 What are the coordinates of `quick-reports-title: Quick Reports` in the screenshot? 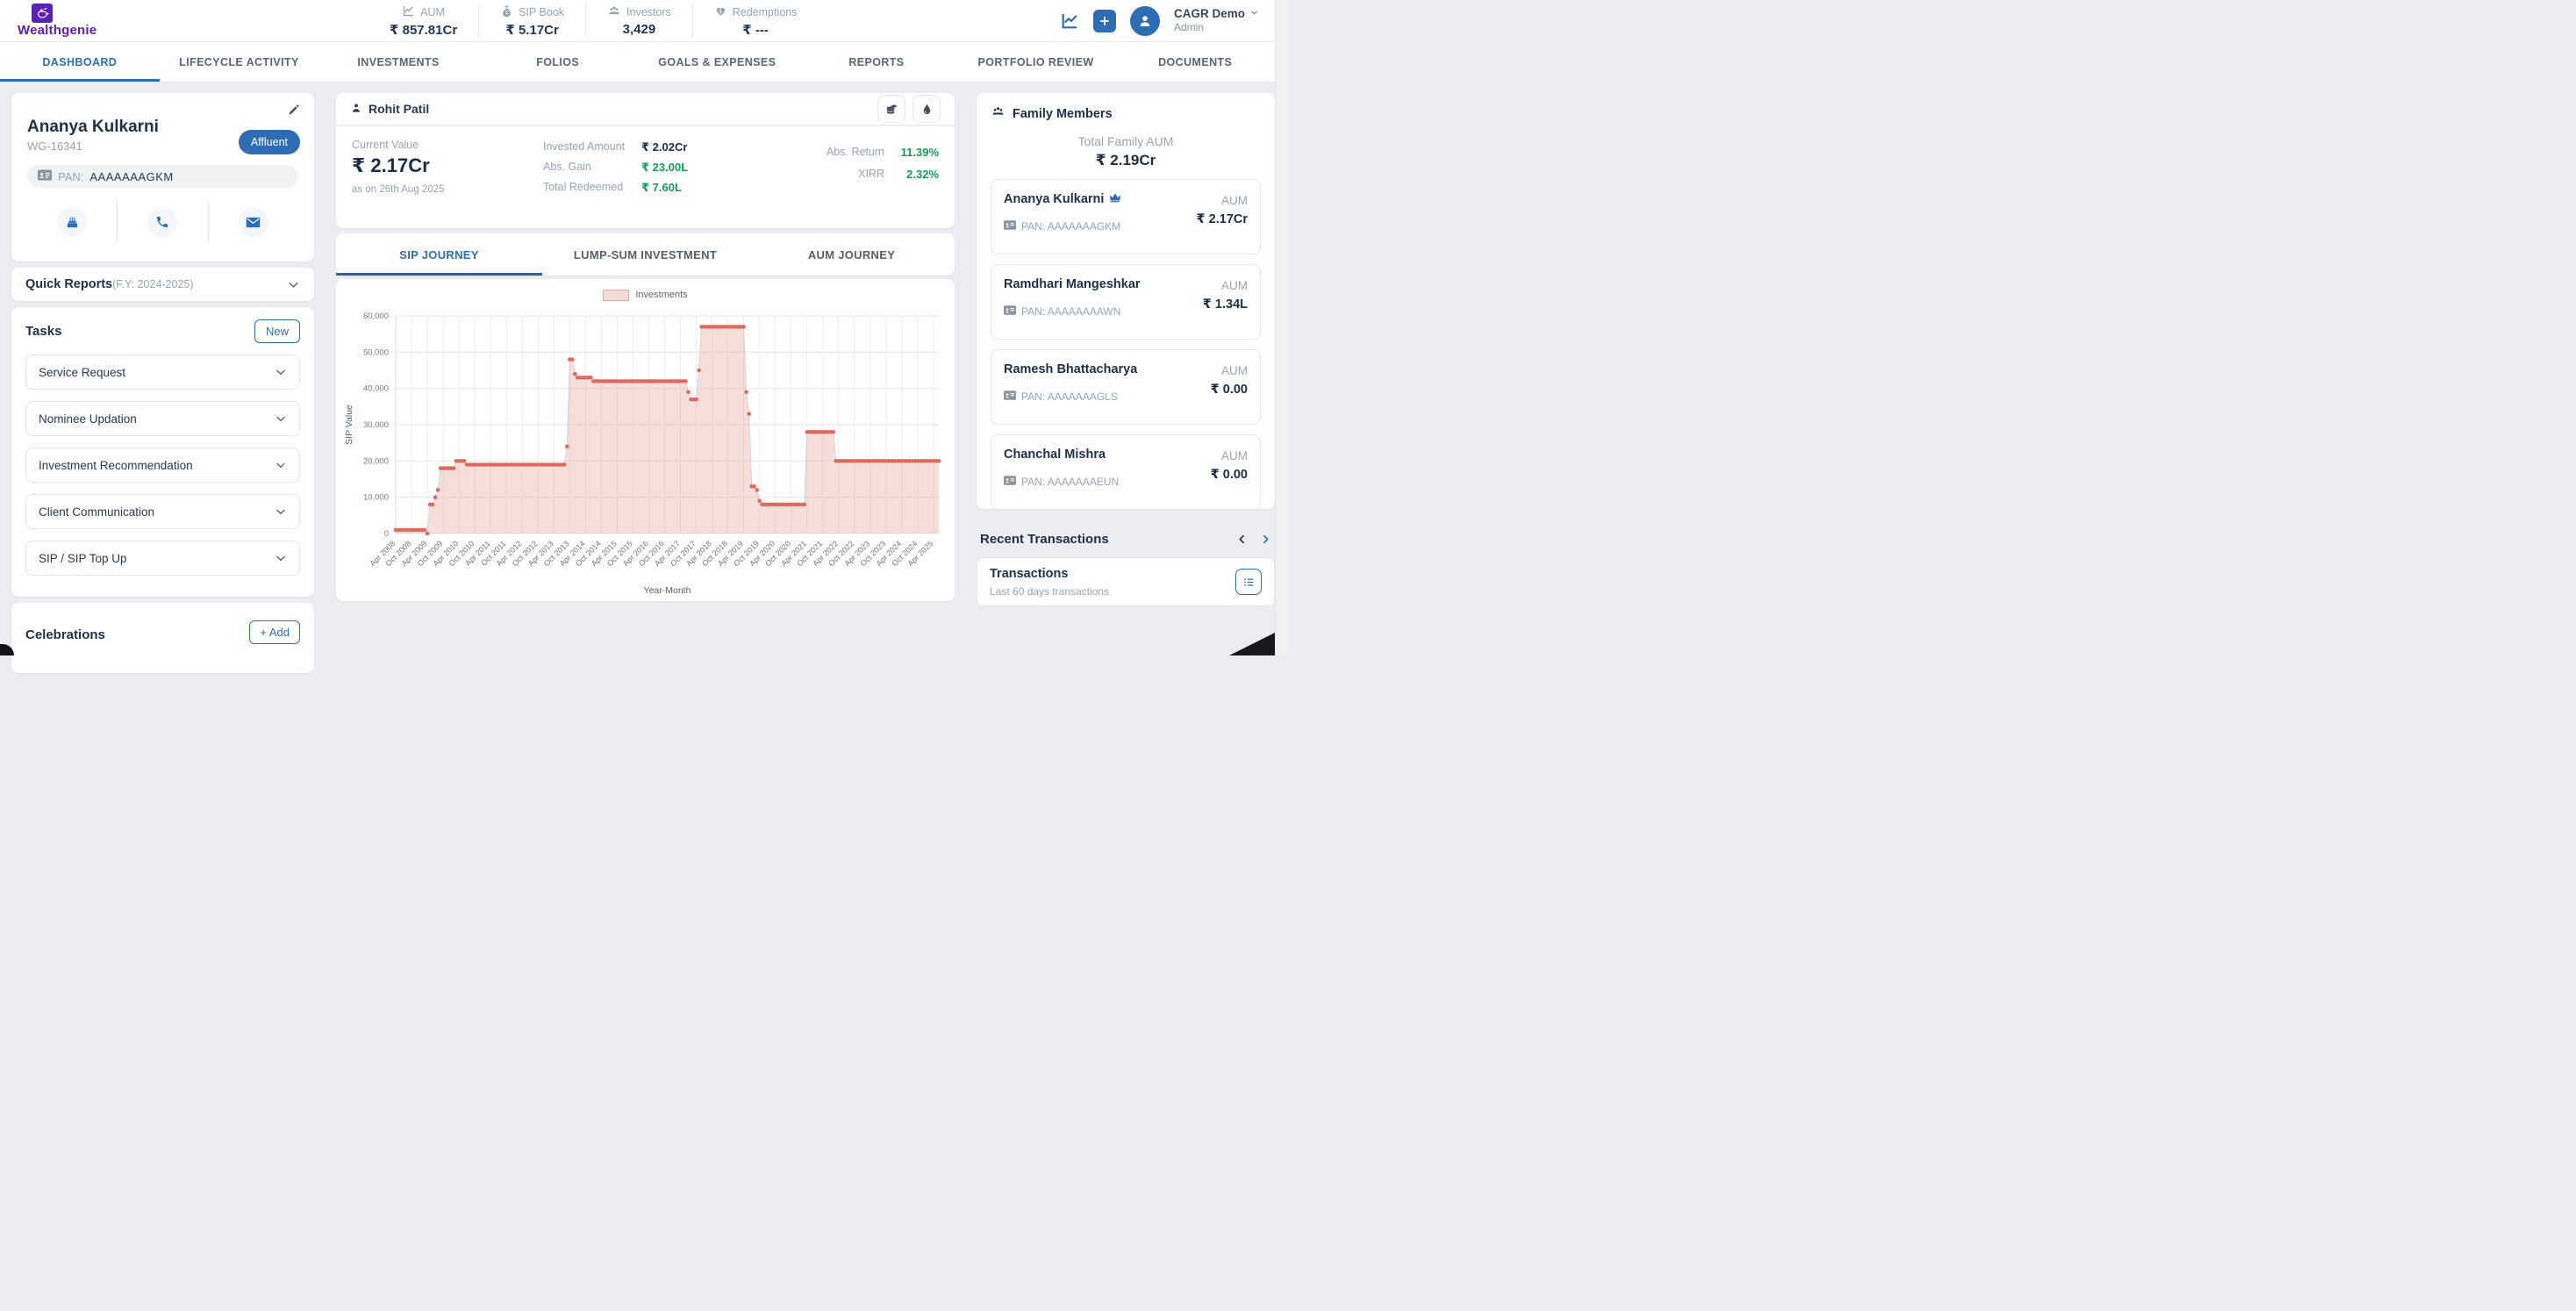 It's located at (69, 284).